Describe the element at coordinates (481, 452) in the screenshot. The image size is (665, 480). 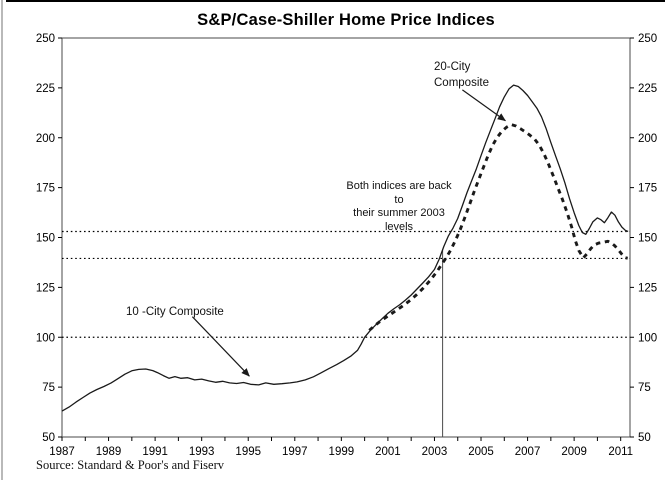
I see `x-tick-label: 2005` at that location.